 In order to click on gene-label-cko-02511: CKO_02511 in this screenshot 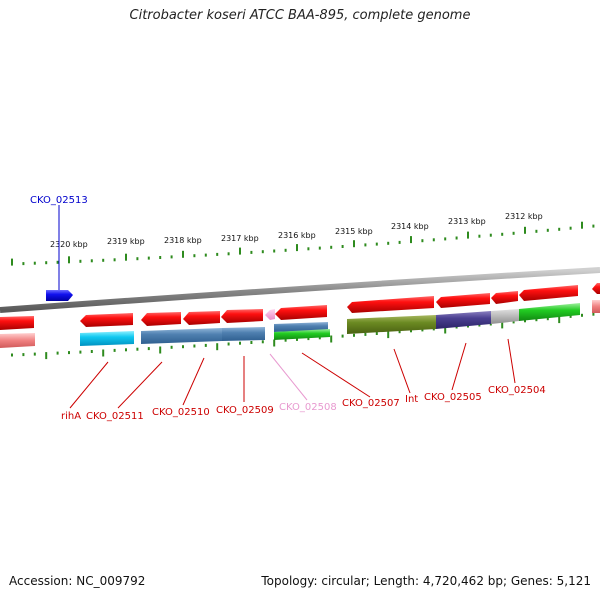, I will do `click(115, 416)`.